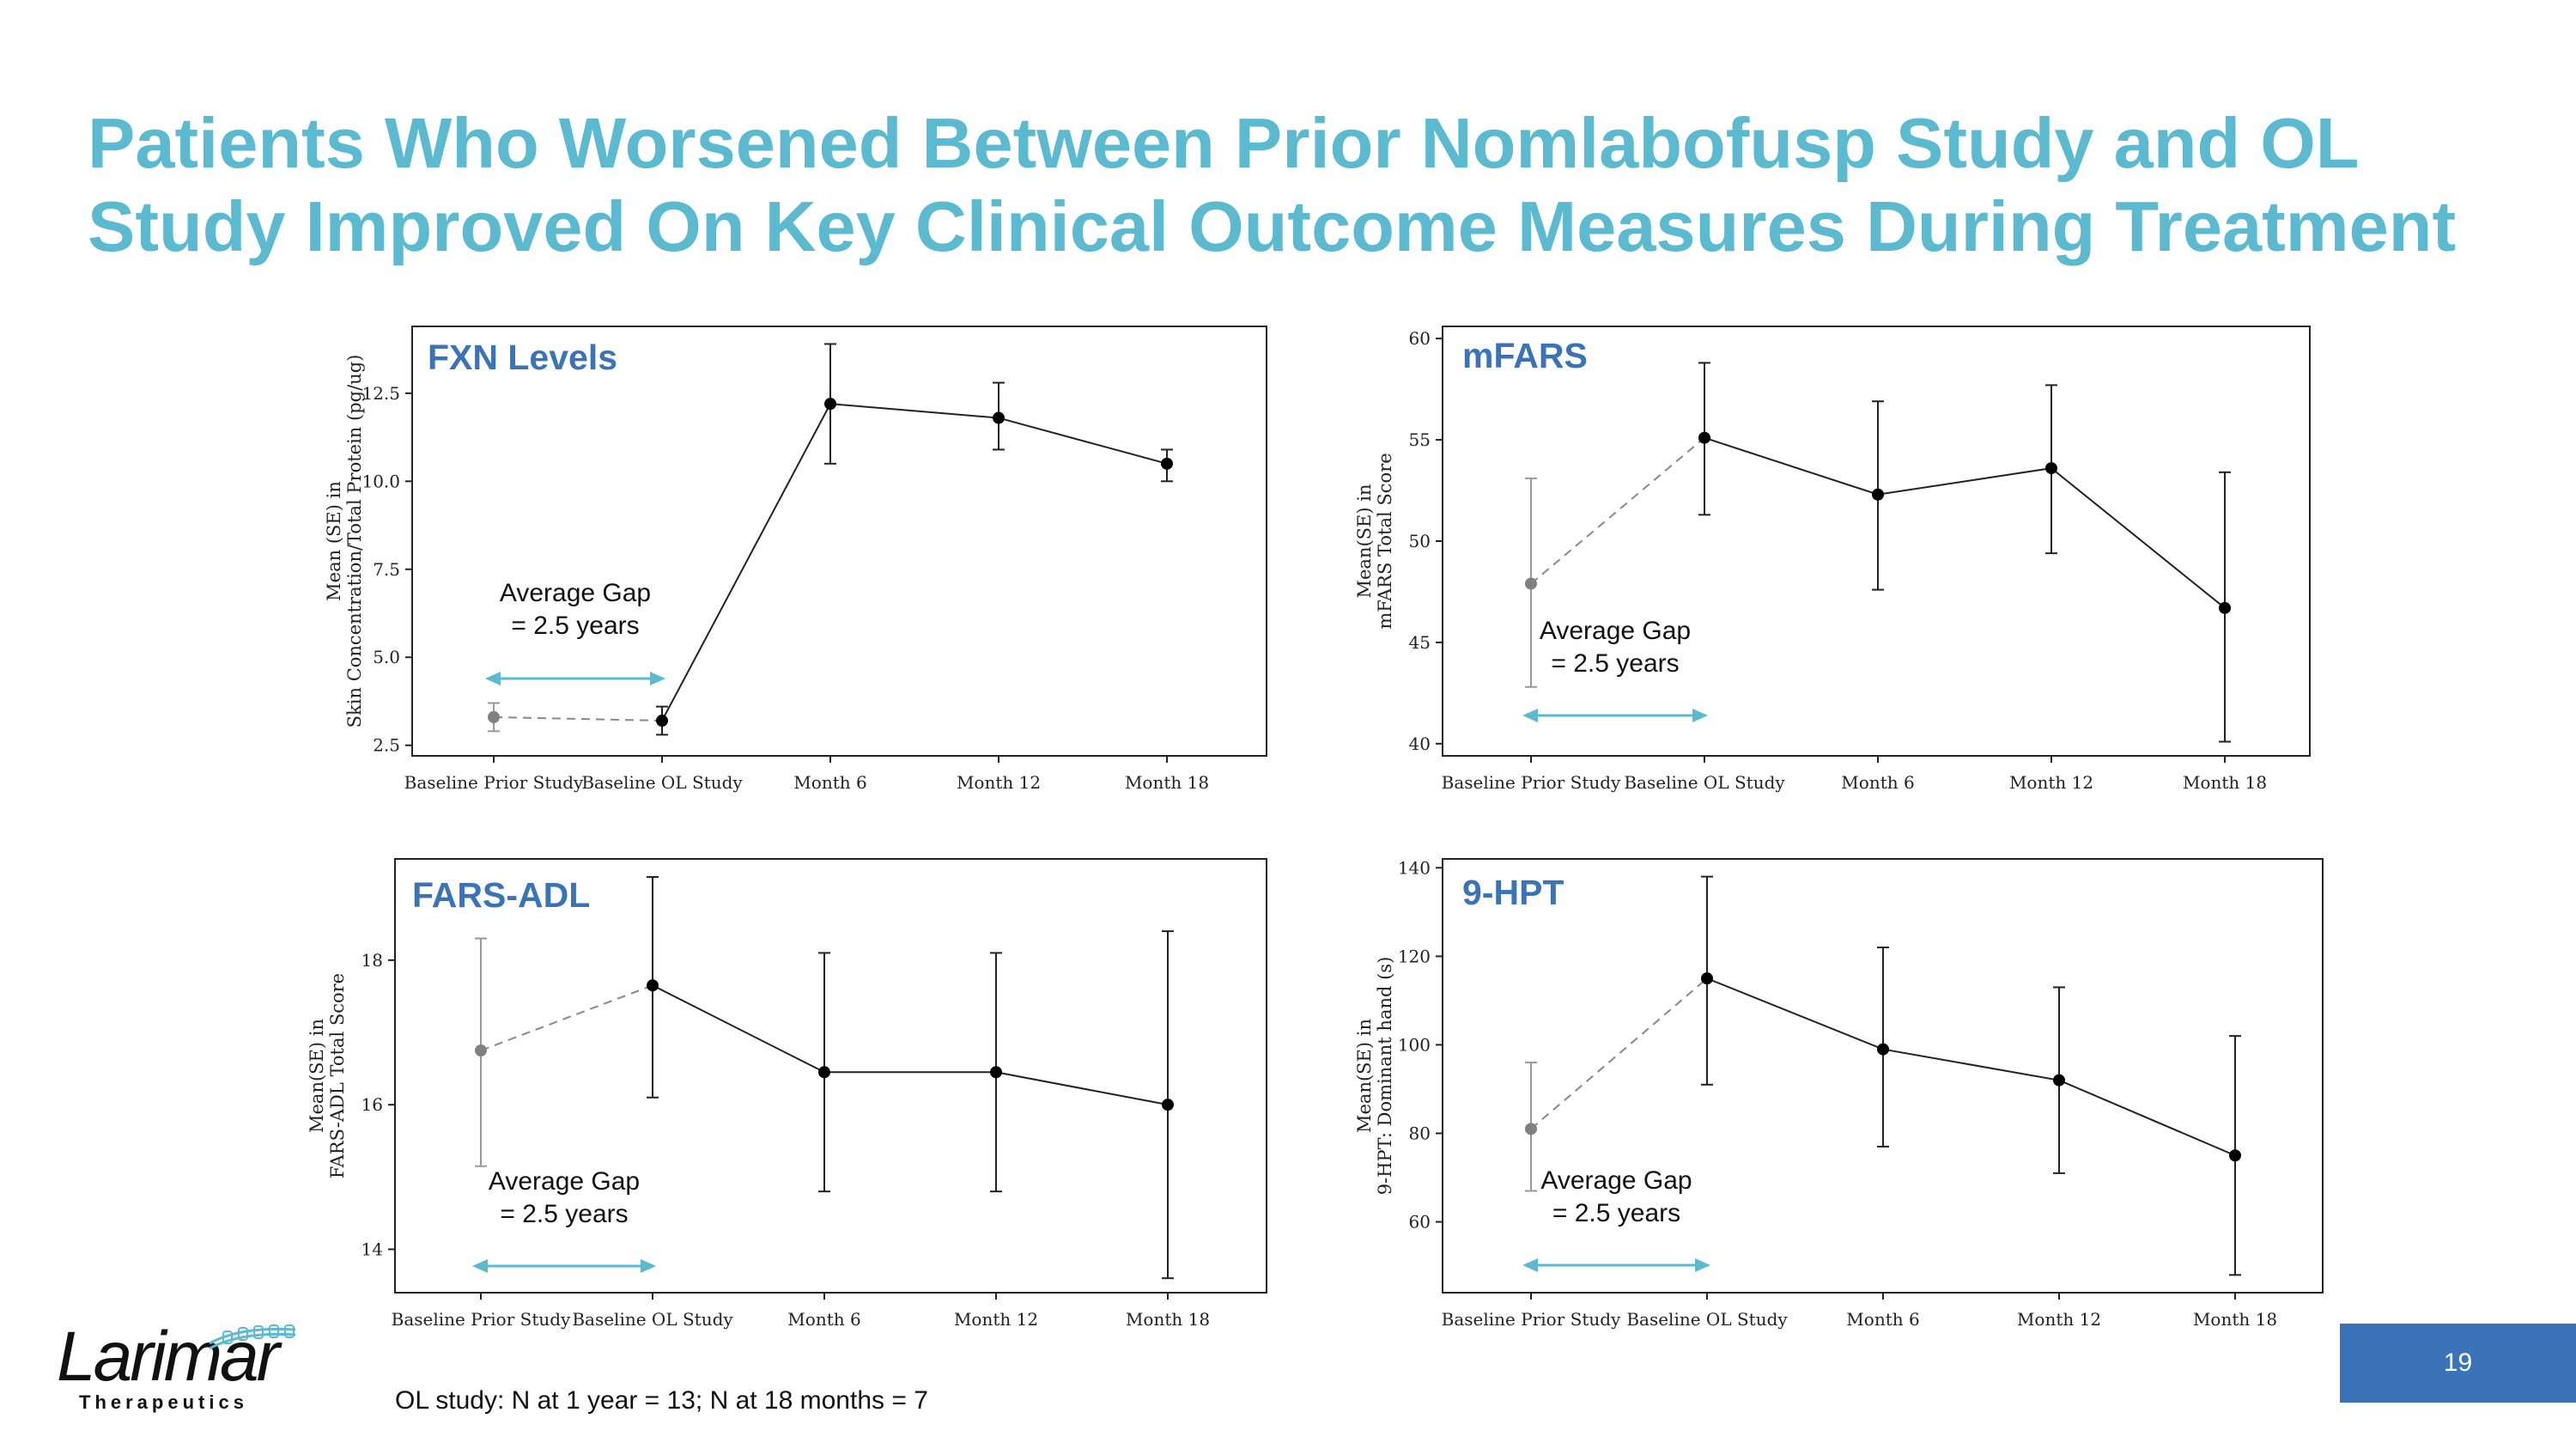 The image size is (2576, 1449). What do you see at coordinates (1420, 1133) in the screenshot?
I see `y-tick-label: 80` at bounding box center [1420, 1133].